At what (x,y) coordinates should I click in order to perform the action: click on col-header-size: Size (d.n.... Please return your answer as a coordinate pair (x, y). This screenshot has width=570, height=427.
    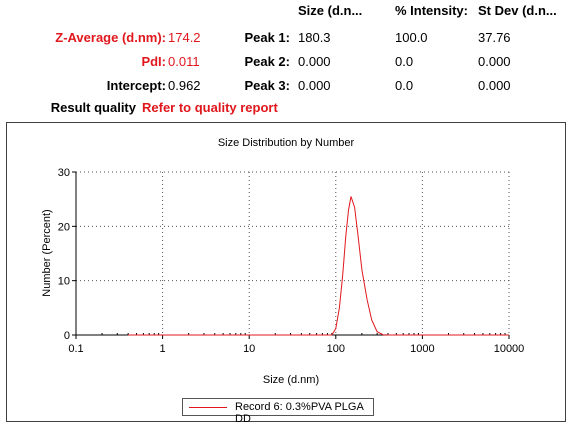
    Looking at the image, I should click on (330, 10).